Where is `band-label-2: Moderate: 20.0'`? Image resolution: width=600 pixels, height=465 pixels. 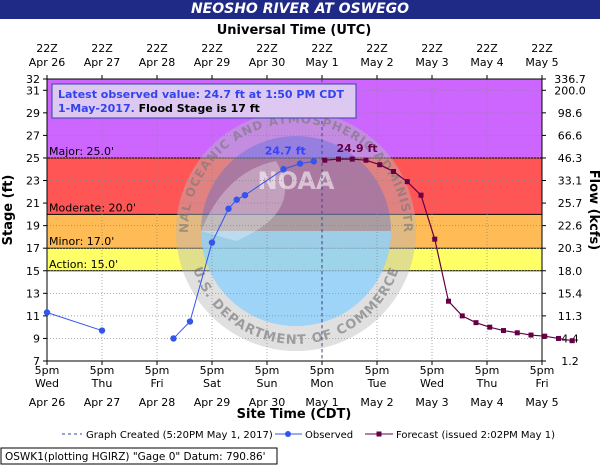
band-label-2: Moderate: 20.0' is located at coordinates (92, 207).